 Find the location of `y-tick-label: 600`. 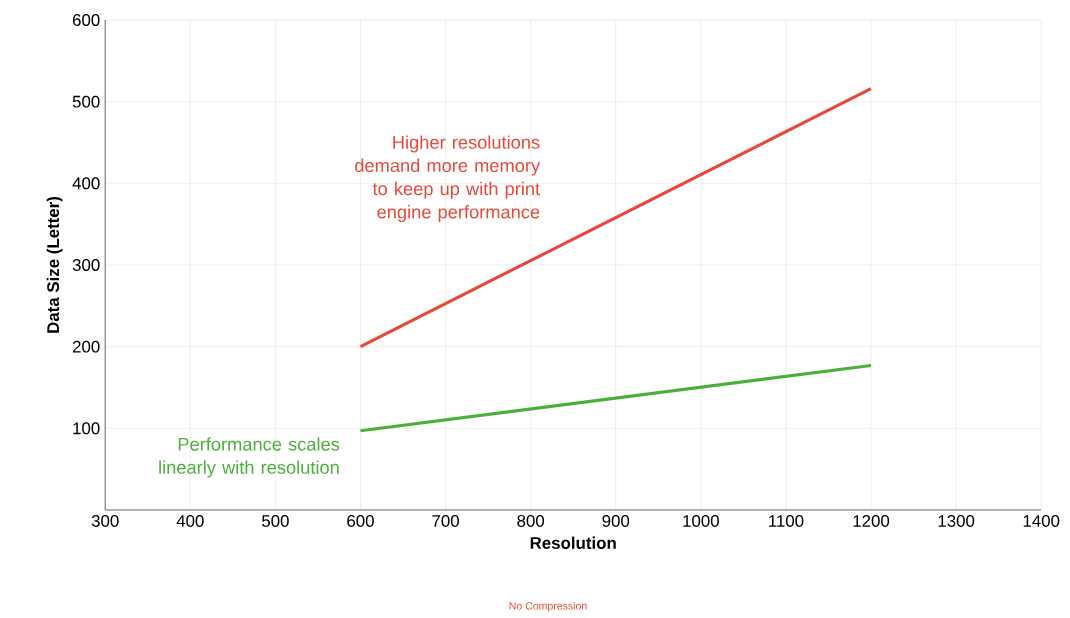

y-tick-label: 600 is located at coordinates (86, 20).